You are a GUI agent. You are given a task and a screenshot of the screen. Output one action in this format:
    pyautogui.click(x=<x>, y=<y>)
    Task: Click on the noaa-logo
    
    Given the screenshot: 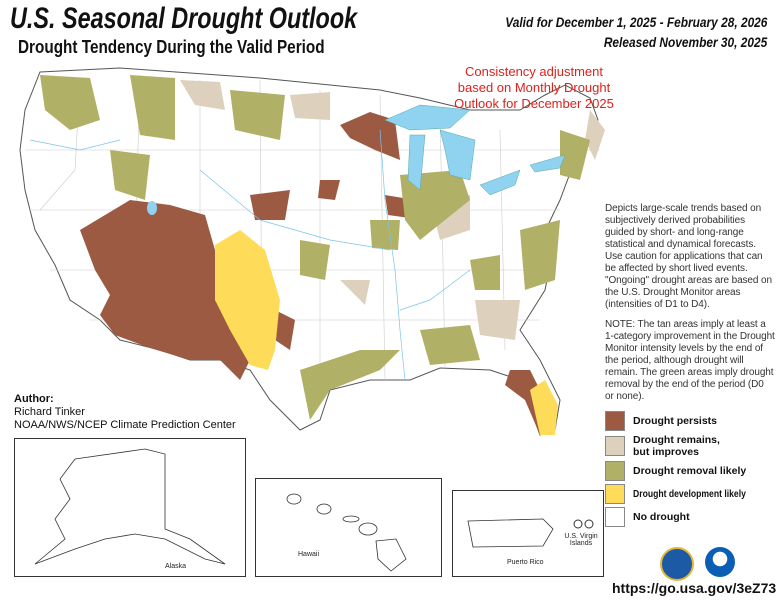 What is the action you would take?
    pyautogui.click(x=720, y=562)
    